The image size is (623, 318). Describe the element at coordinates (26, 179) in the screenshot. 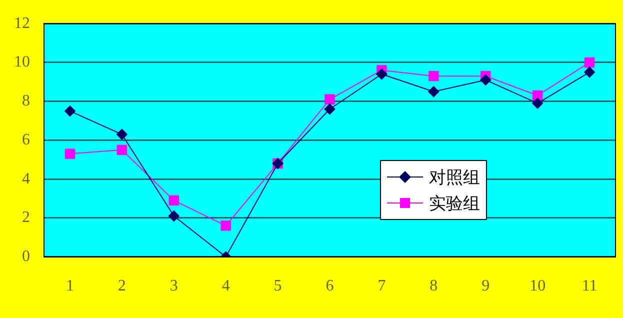

I see `y-tick-label: 4` at that location.